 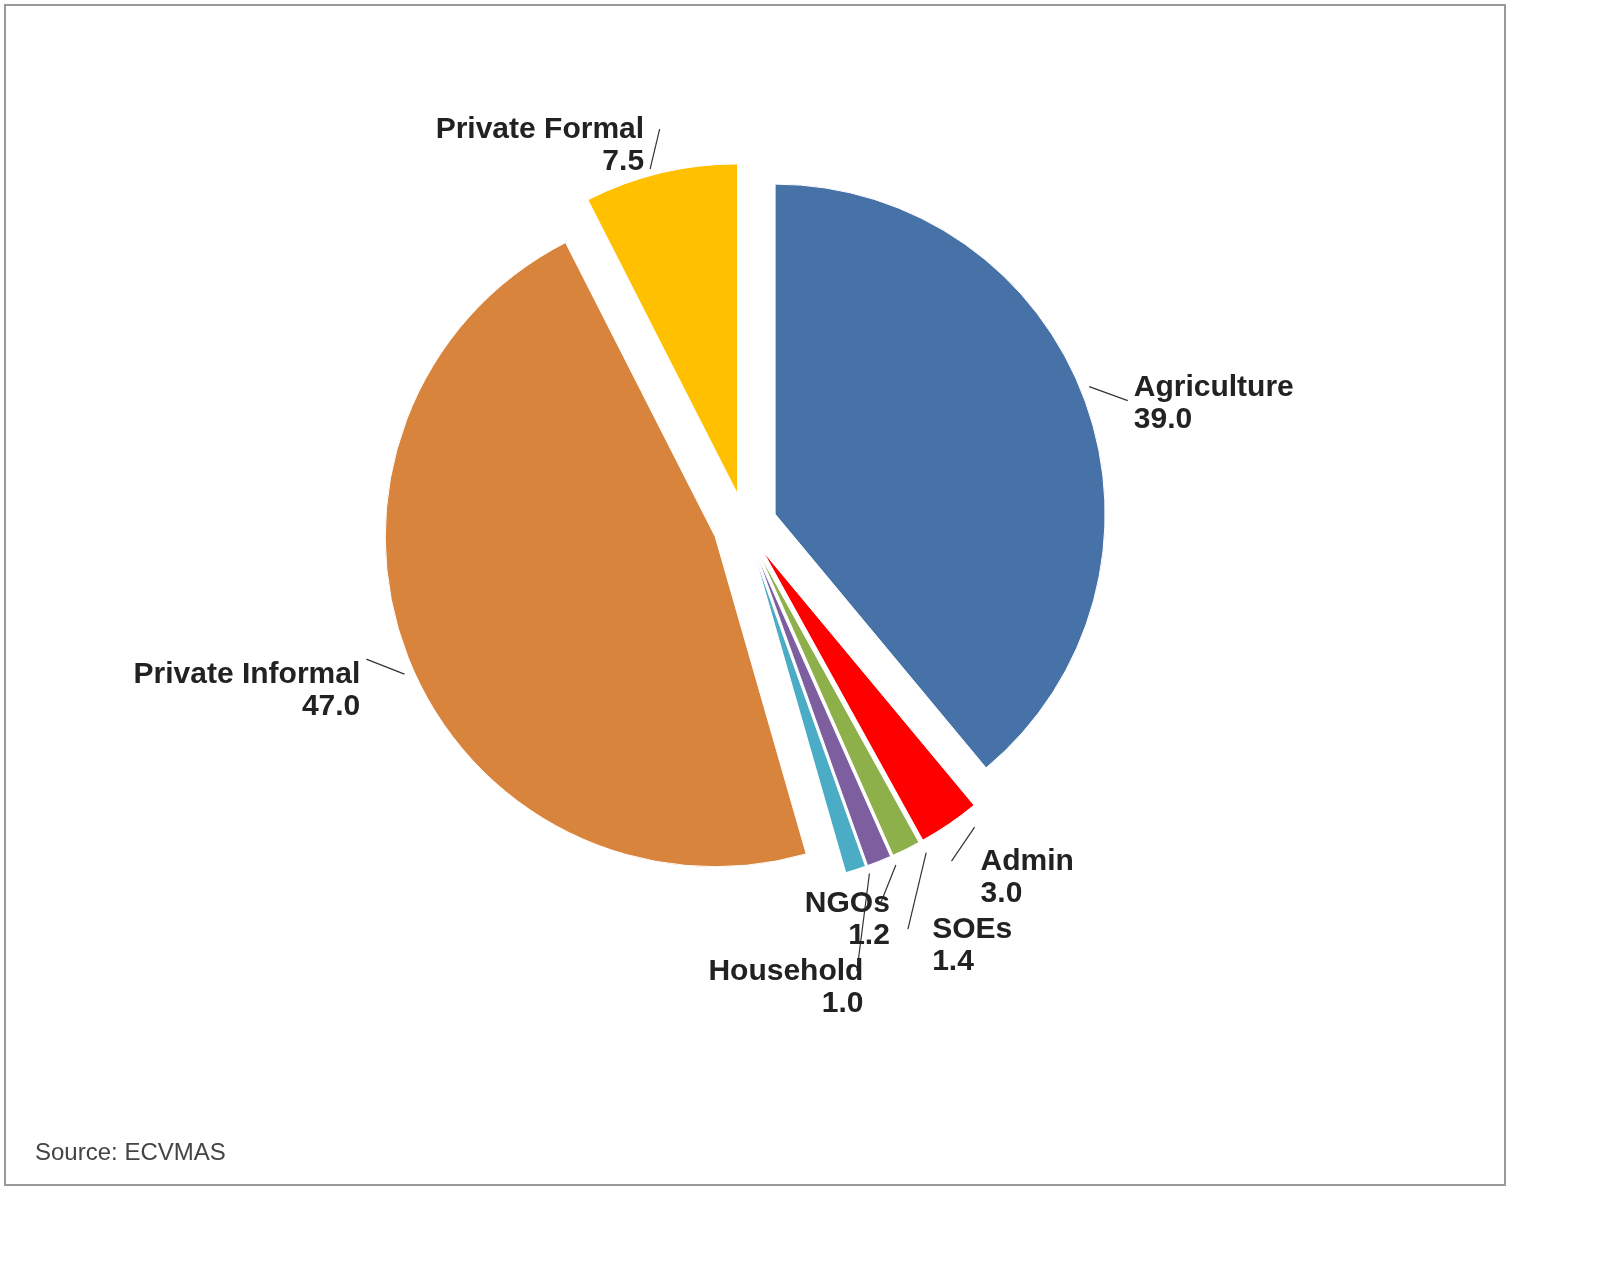 I want to click on slice-label: Admin, so click(x=1027, y=860).